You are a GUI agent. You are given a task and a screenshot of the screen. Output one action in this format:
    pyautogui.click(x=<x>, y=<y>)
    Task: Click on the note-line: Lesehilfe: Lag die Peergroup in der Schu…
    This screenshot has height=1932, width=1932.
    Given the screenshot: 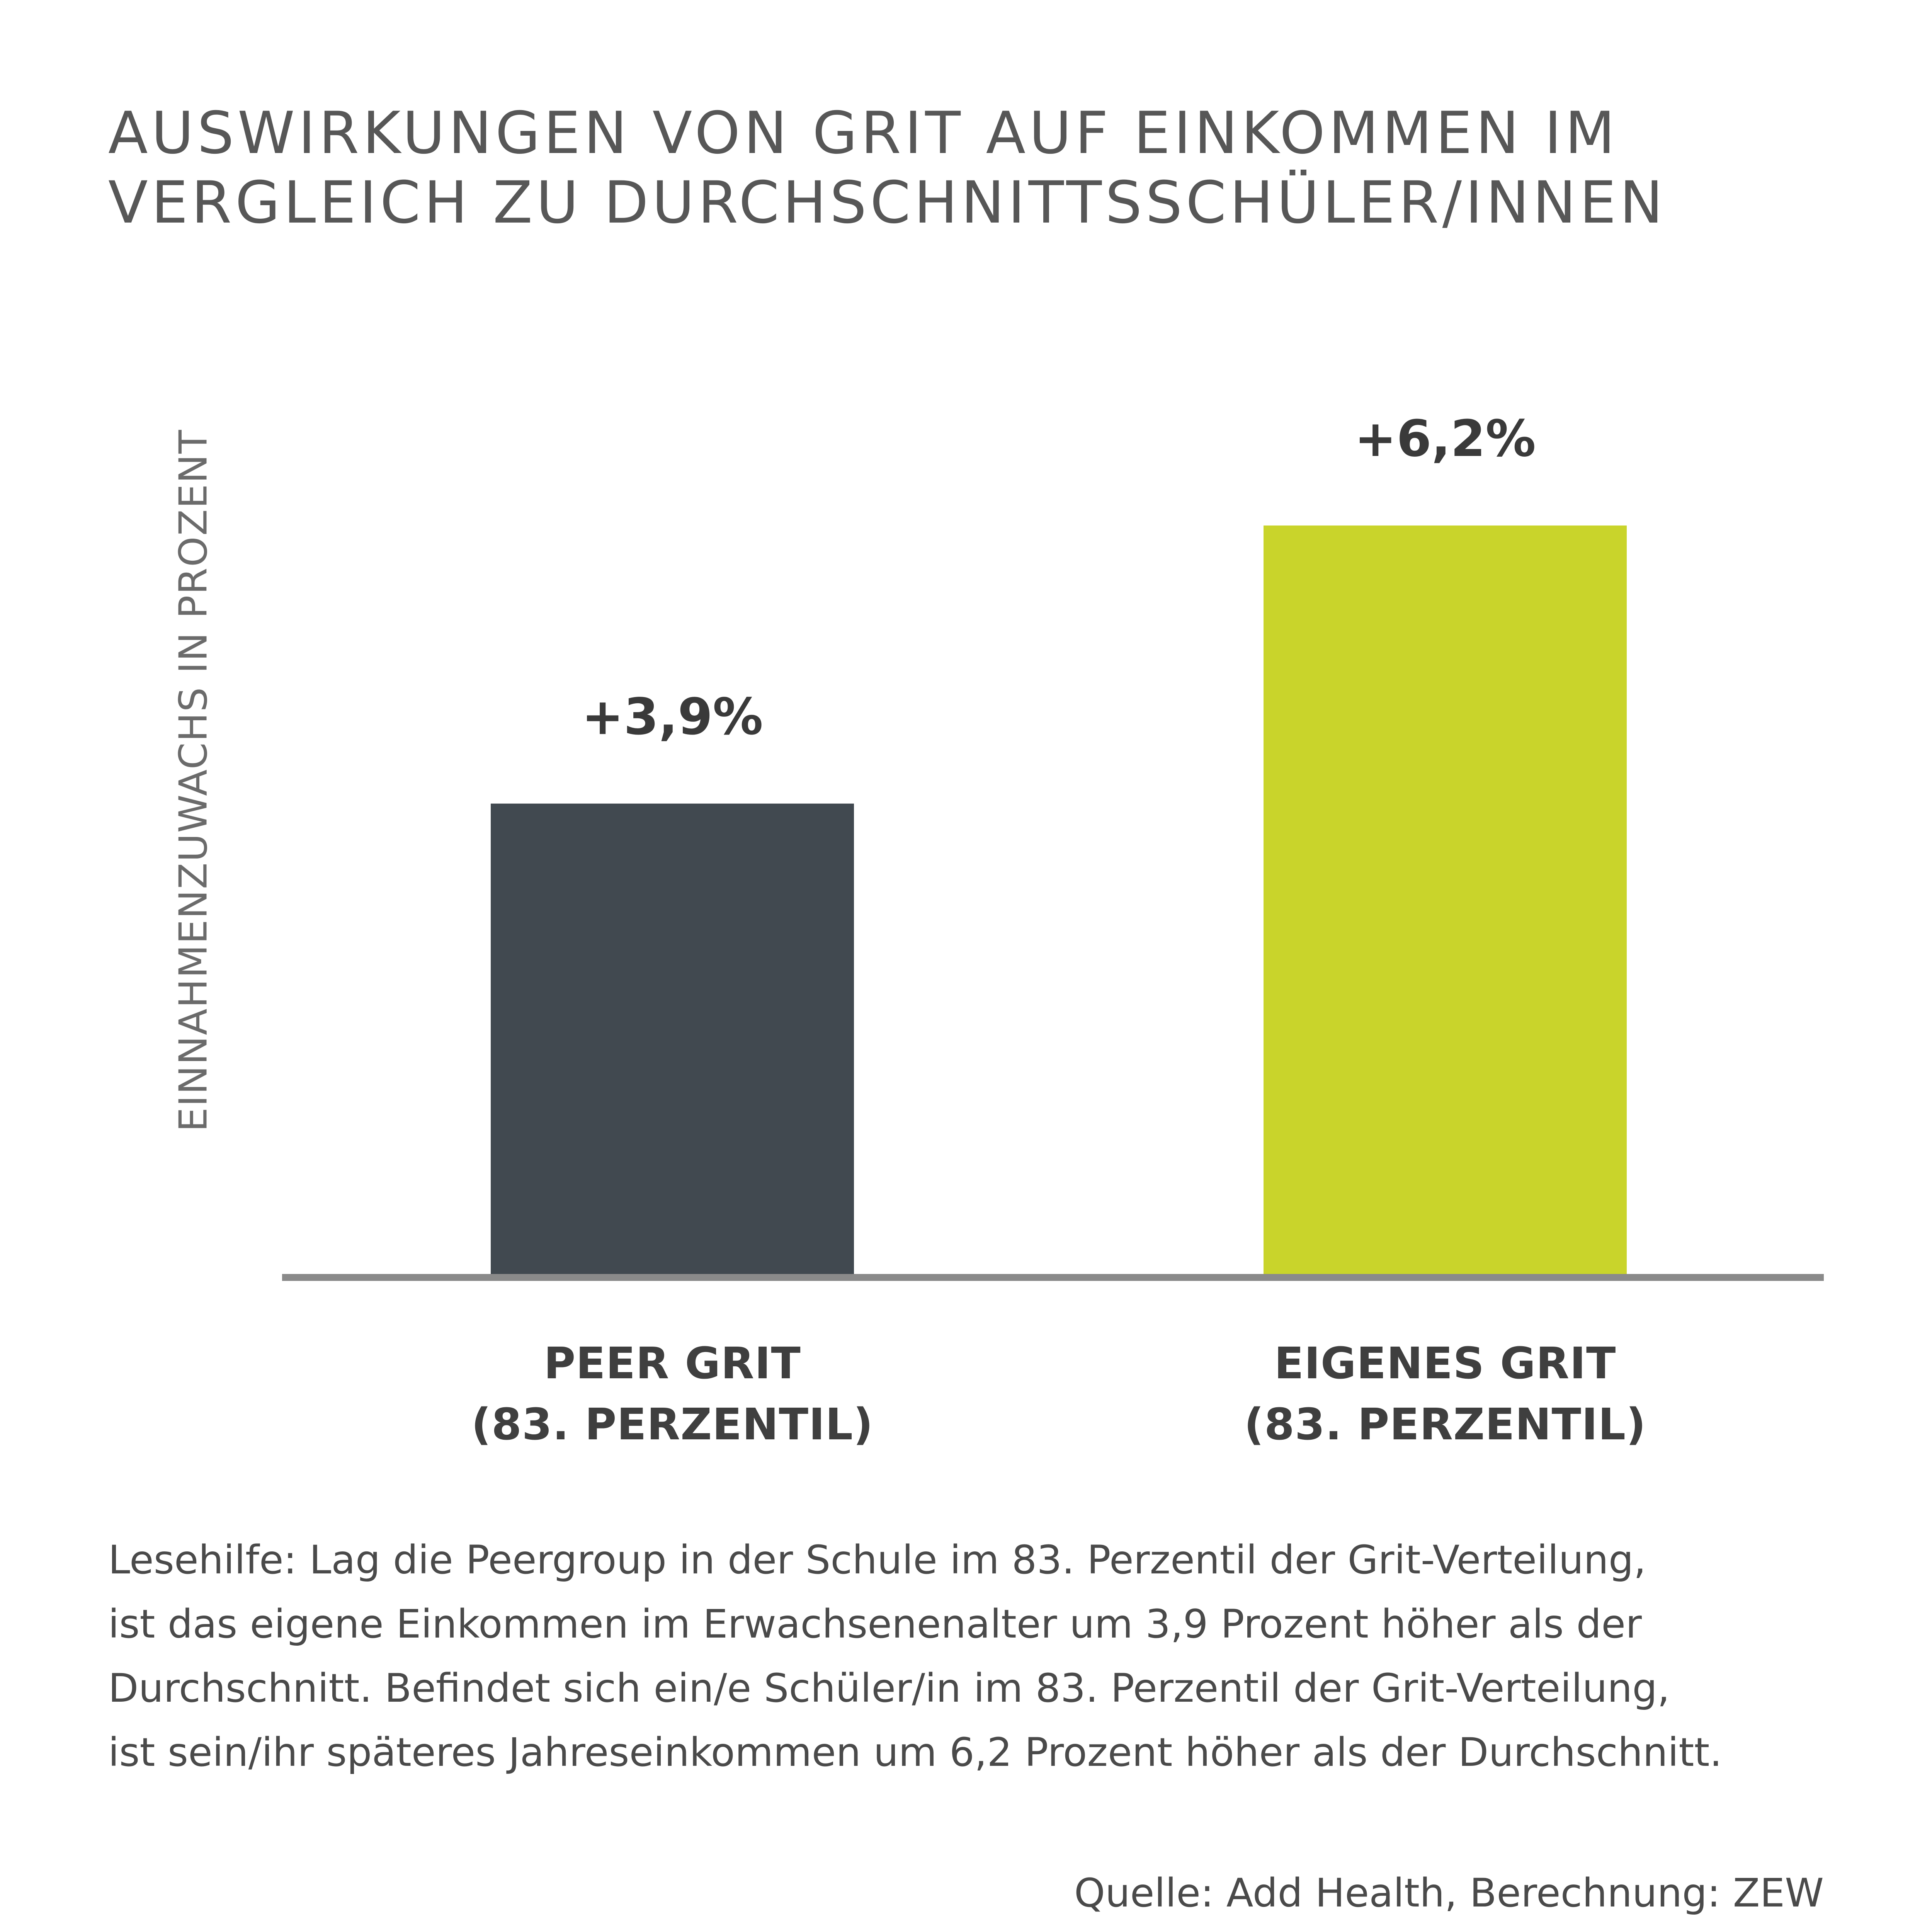 What is the action you would take?
    pyautogui.click(x=877, y=1560)
    